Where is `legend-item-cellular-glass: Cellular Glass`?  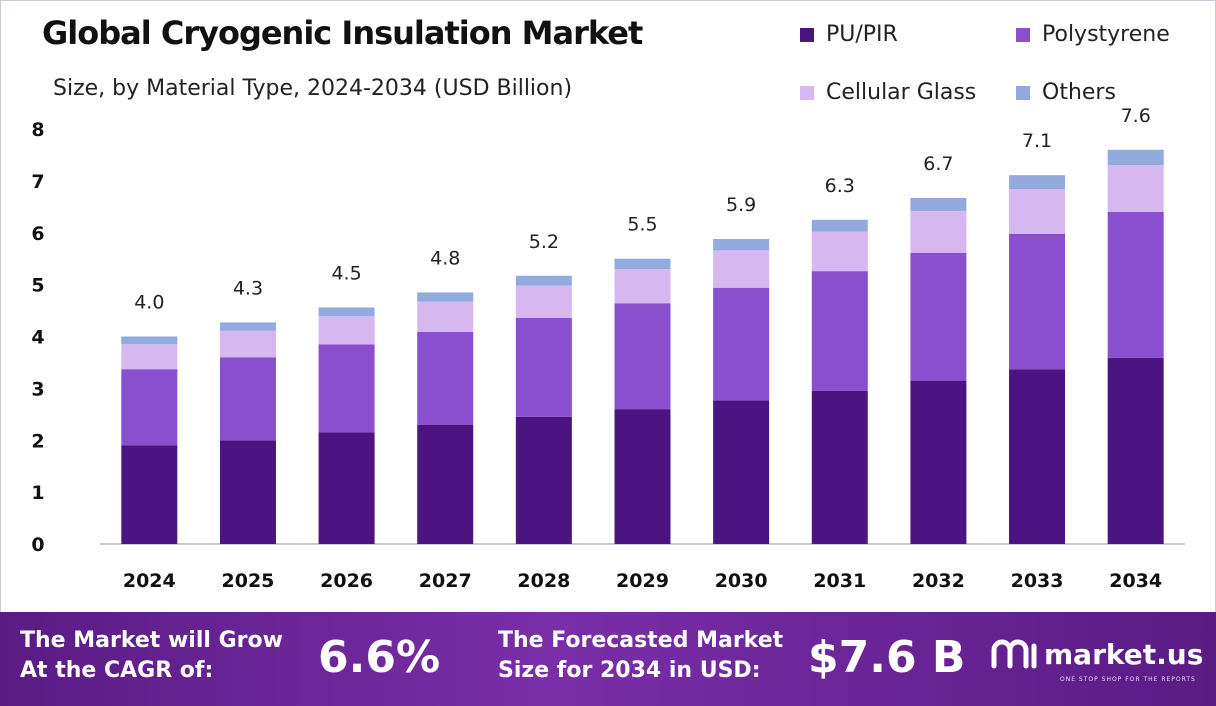
legend-item-cellular-glass: Cellular Glass is located at coordinates (888, 92).